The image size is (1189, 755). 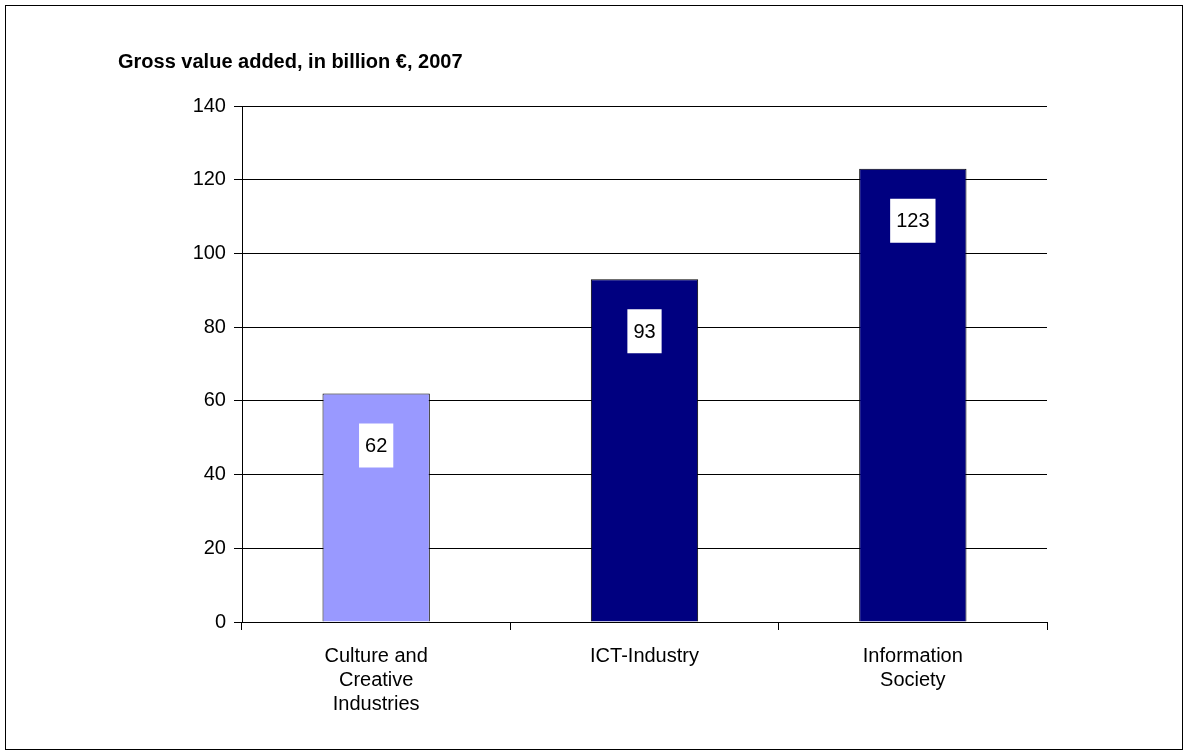 What do you see at coordinates (209, 104) in the screenshot?
I see `y-tick-label: 140` at bounding box center [209, 104].